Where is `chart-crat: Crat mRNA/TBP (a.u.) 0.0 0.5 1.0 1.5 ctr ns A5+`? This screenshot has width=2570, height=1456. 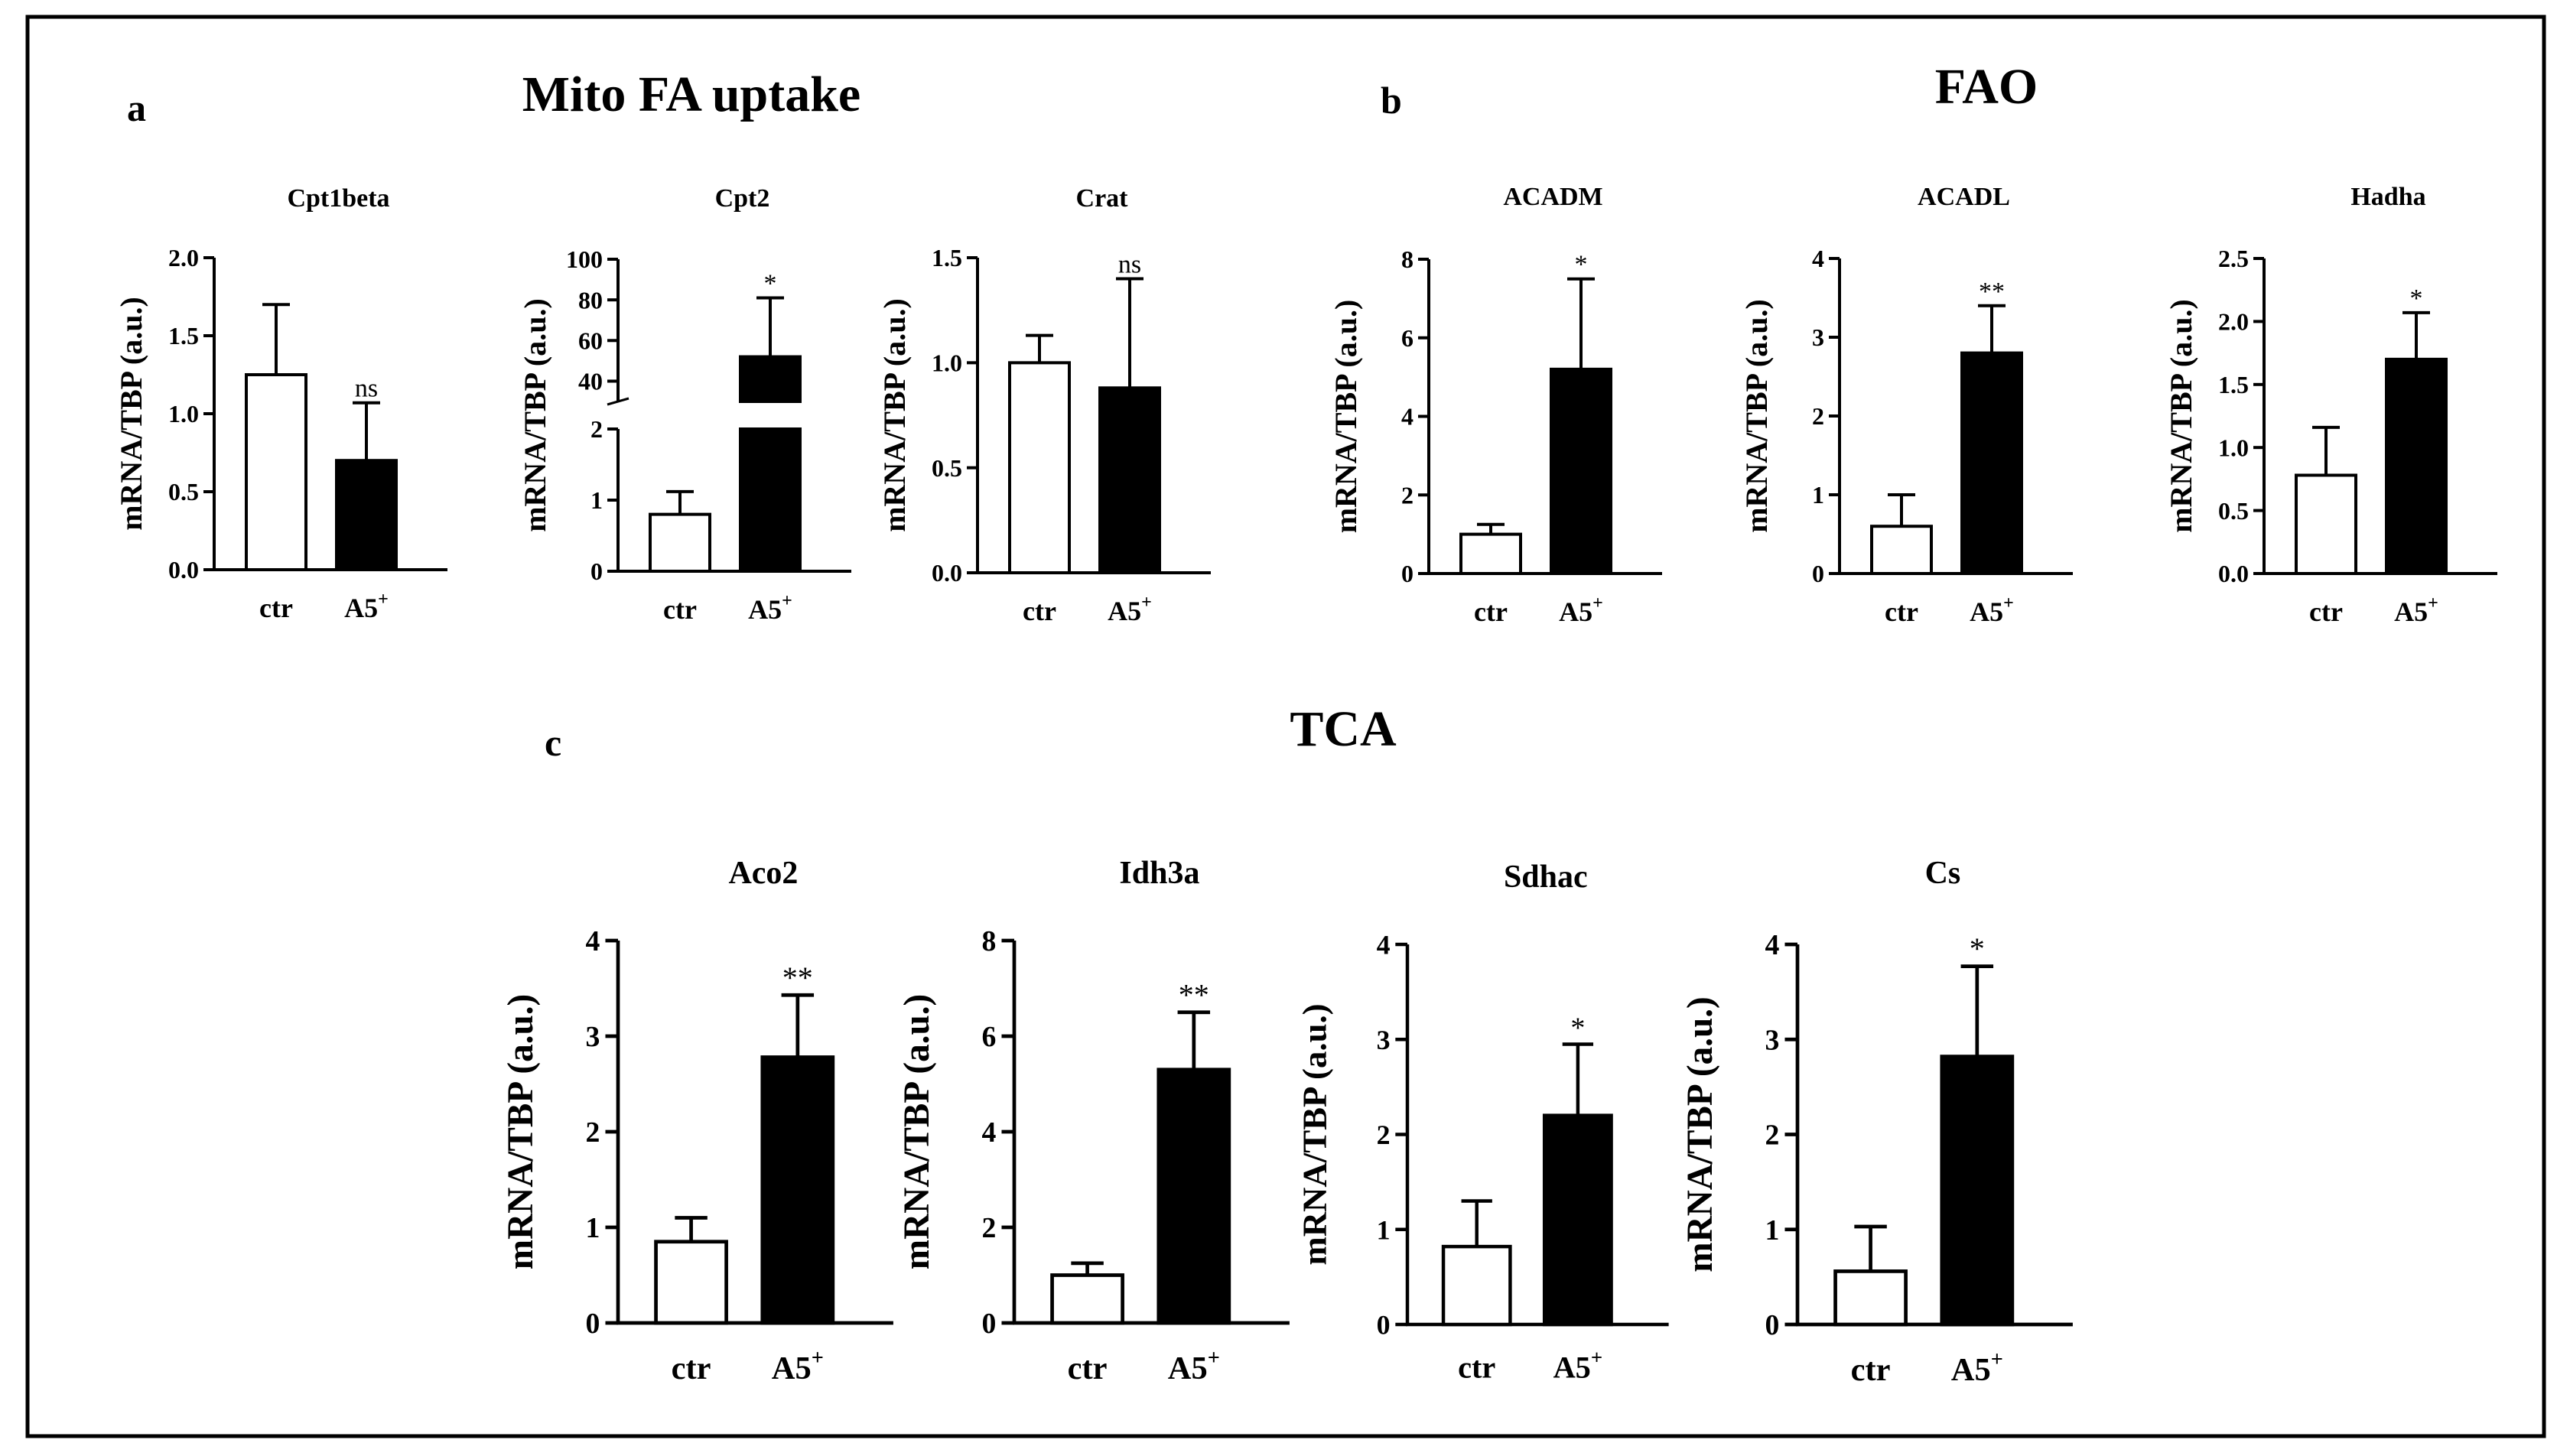 chart-crat: Crat mRNA/TBP (a.u.) 0.0 0.5 1.0 1.5 ctr ns A5+ is located at coordinates (1044, 405).